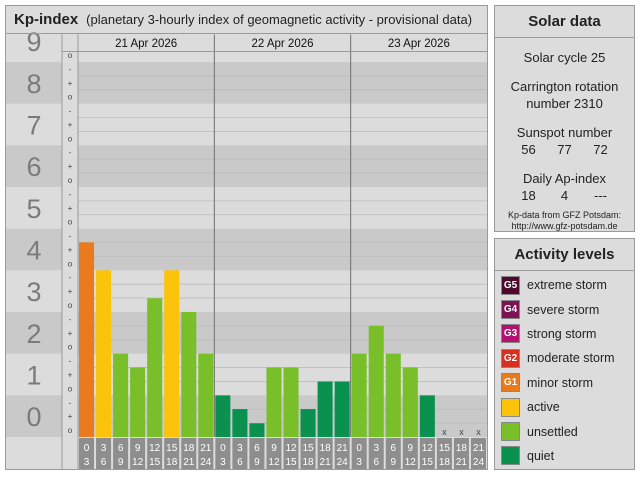 Image resolution: width=640 pixels, height=480 pixels. I want to click on activity-levels-title: Activity levels, so click(564, 255).